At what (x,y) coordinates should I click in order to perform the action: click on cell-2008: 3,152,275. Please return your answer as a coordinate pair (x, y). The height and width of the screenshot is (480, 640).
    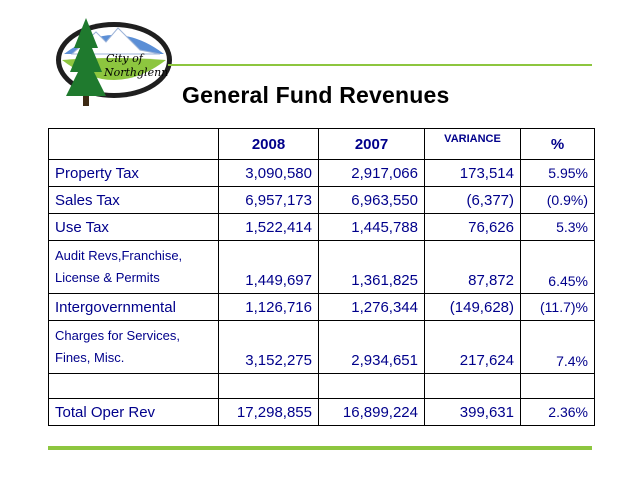
    Looking at the image, I should click on (268, 347).